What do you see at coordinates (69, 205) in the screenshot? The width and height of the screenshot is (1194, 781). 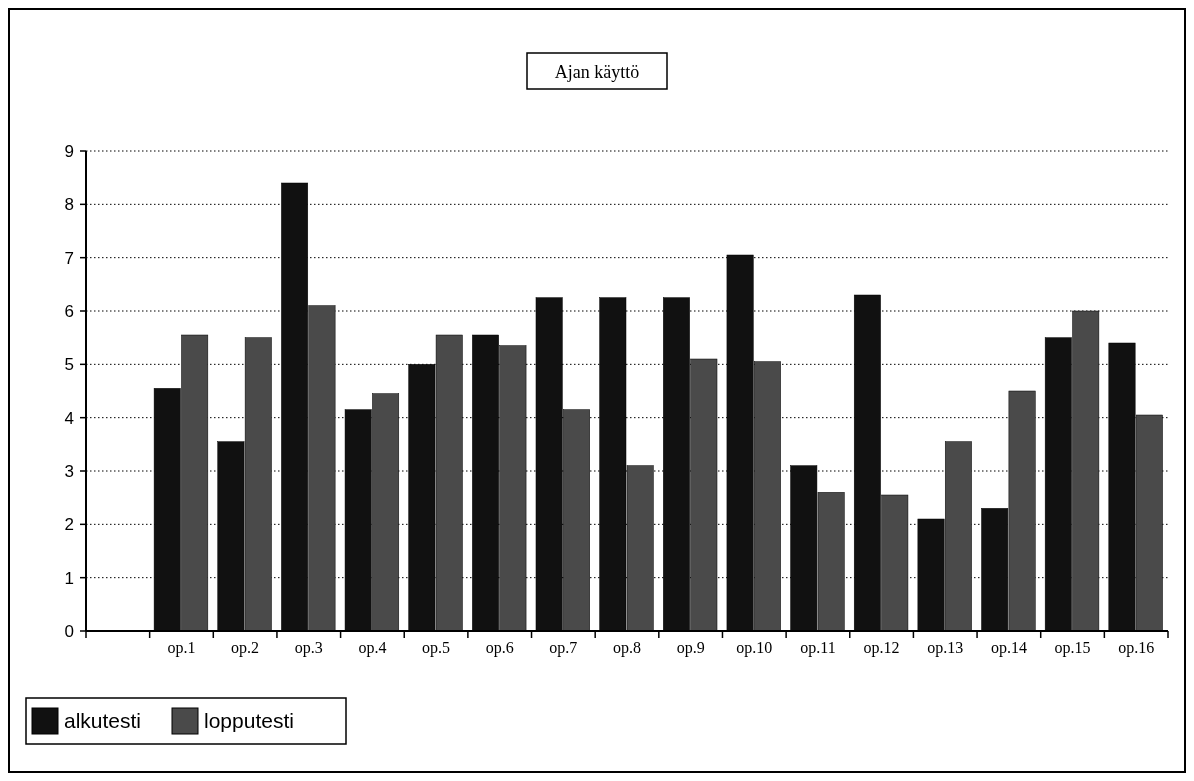 I see `y-tick-label: 8` at bounding box center [69, 205].